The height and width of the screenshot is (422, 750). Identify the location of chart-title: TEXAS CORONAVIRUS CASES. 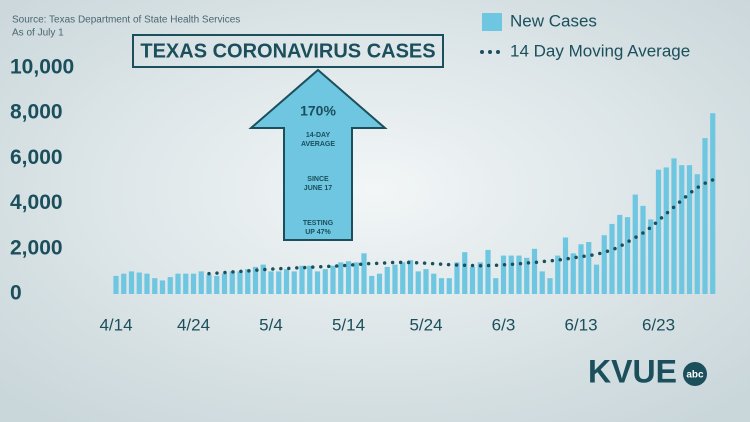
(287, 51).